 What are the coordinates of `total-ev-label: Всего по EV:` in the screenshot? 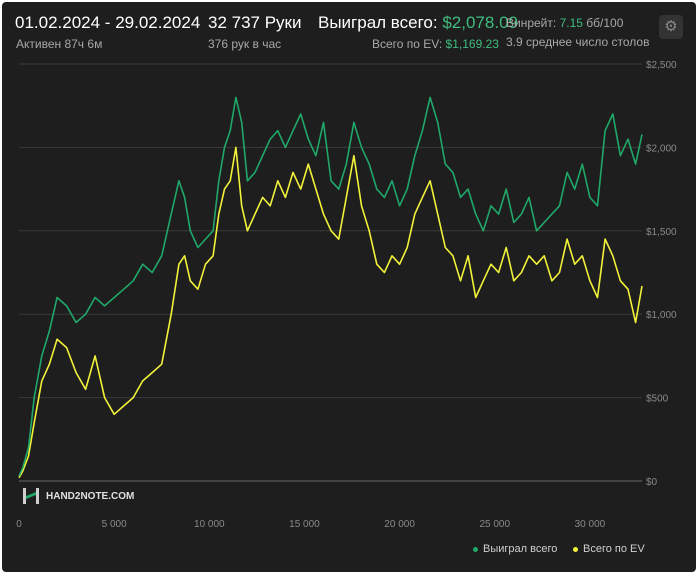 It's located at (407, 44).